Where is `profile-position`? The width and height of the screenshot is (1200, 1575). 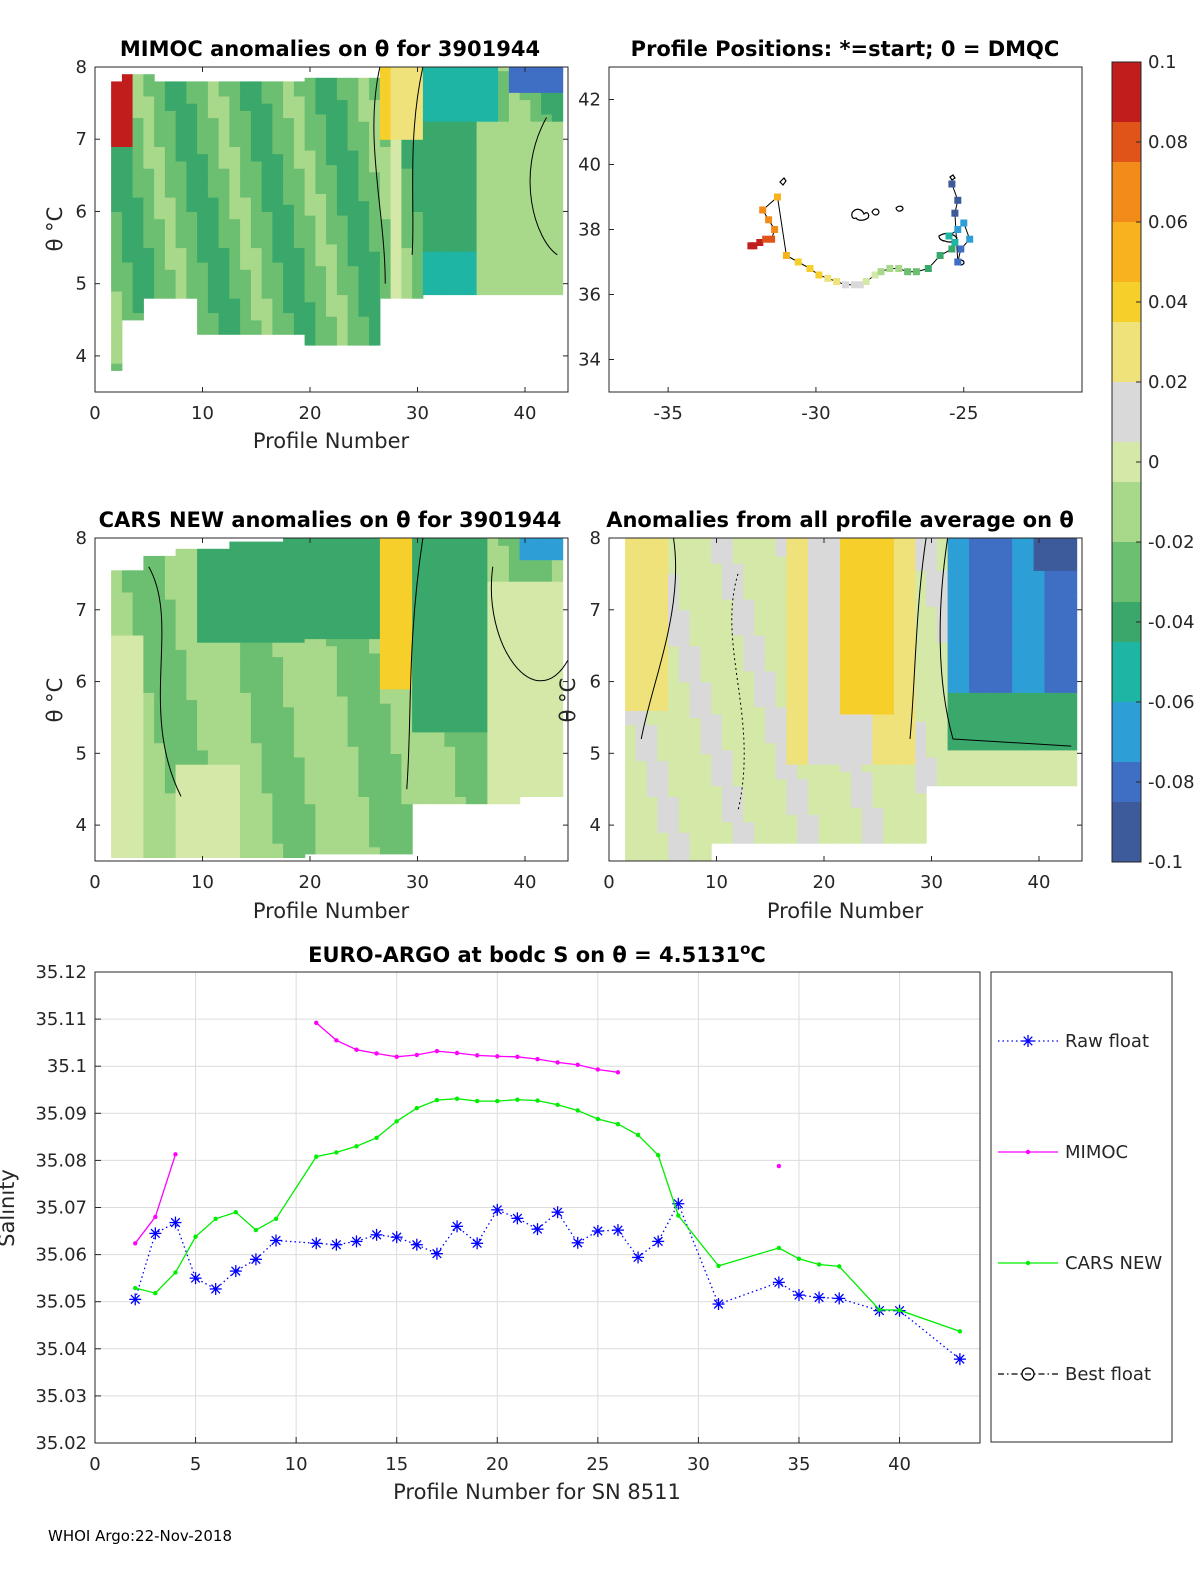 profile-position is located at coordinates (775, 229).